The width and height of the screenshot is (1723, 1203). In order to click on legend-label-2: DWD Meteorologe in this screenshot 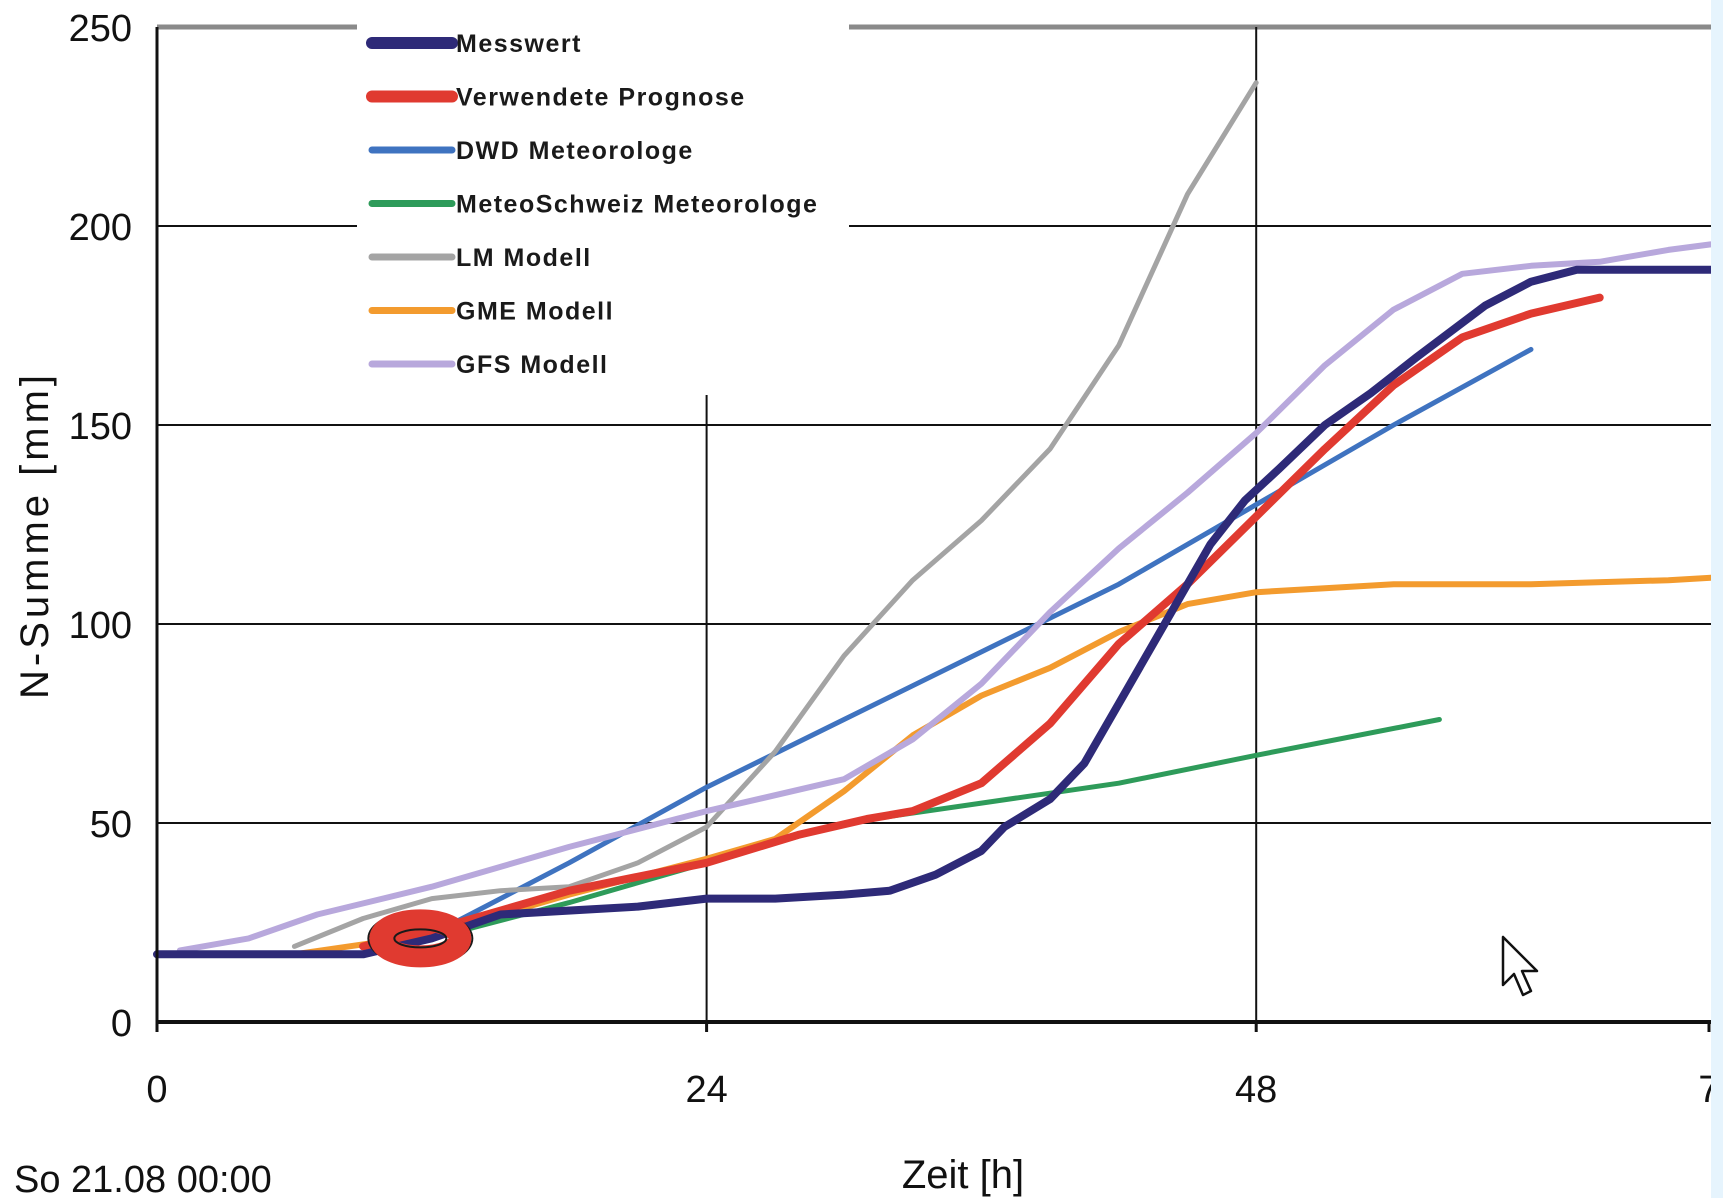, I will do `click(575, 151)`.